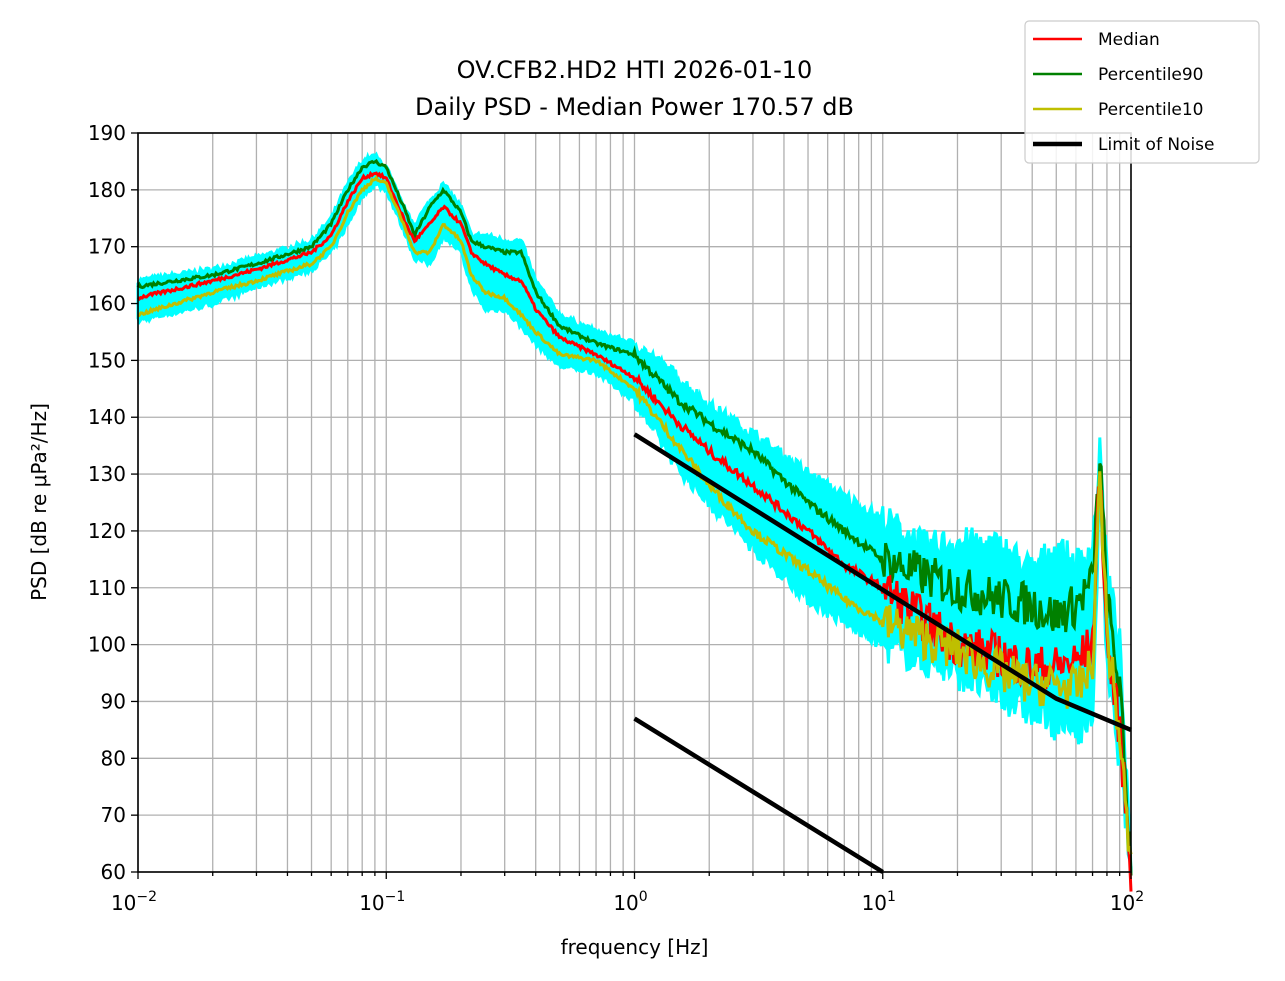  Describe the element at coordinates (1151, 110) in the screenshot. I see `legend-label: Percentile10` at that location.